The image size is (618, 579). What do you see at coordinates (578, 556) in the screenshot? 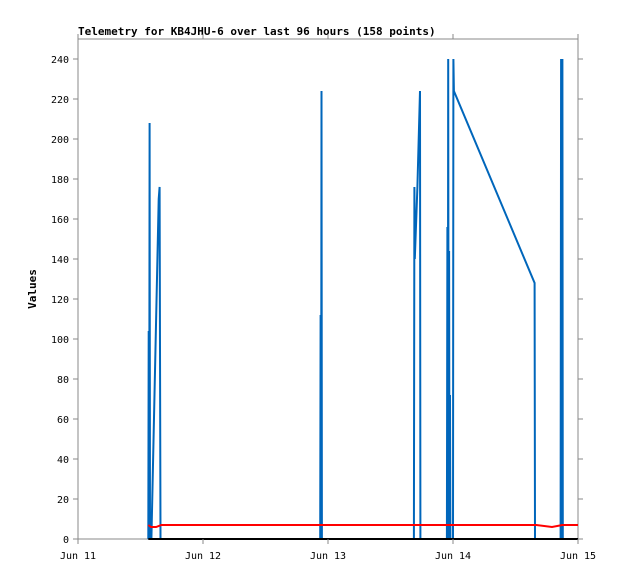
I see `x-tick-label: Jun 15` at bounding box center [578, 556].